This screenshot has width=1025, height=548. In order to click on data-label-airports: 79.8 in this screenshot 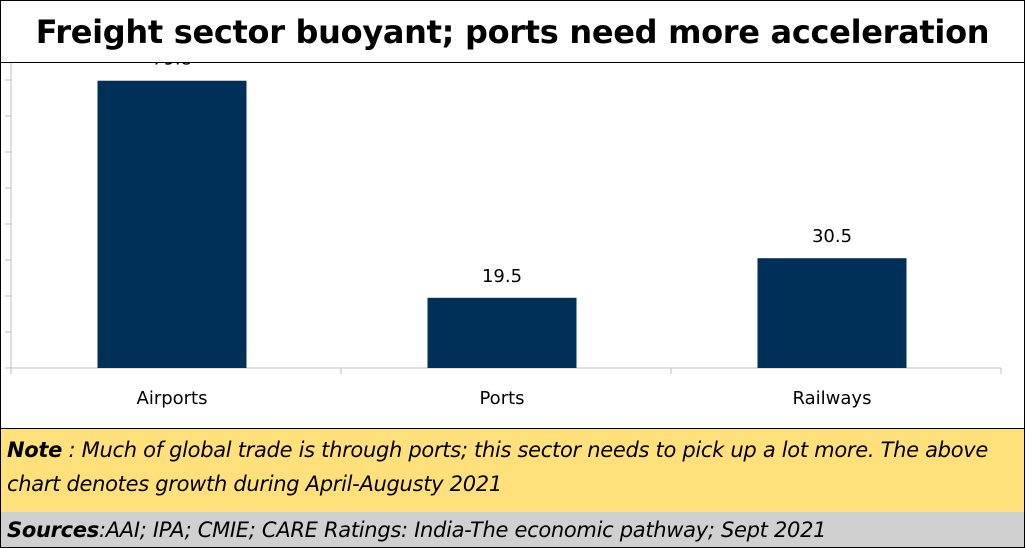, I will do `click(172, 66)`.